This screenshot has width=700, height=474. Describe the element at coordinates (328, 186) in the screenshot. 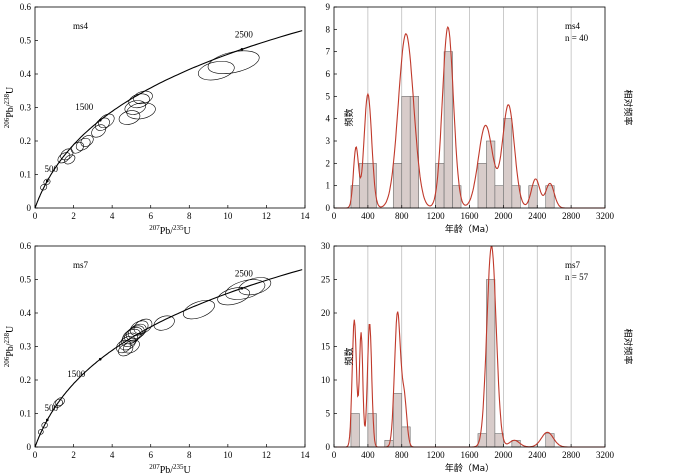

I see `y-tick-label: 1` at that location.